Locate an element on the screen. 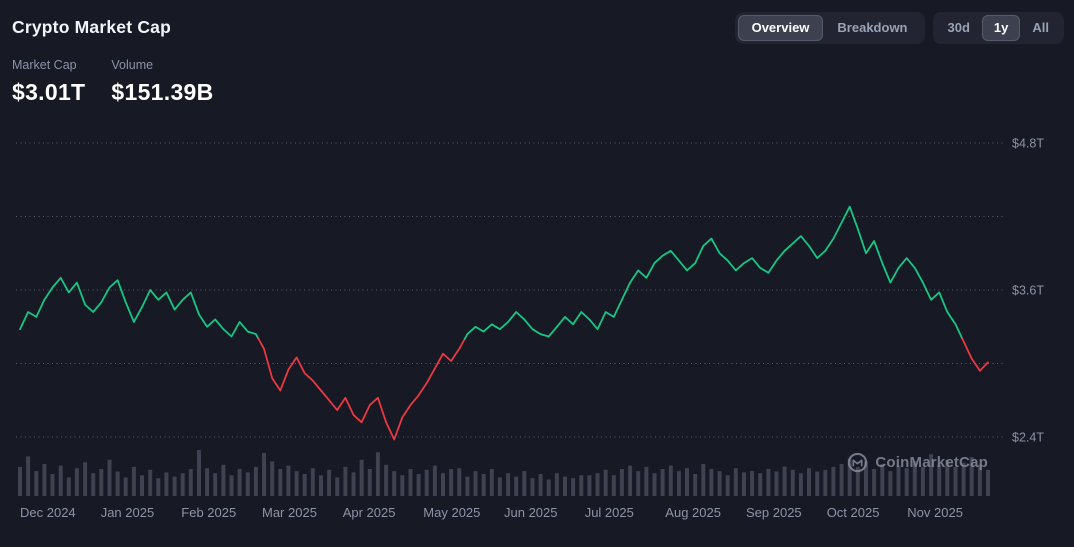 The width and height of the screenshot is (1074, 547). volume-label: Volume is located at coordinates (132, 65).